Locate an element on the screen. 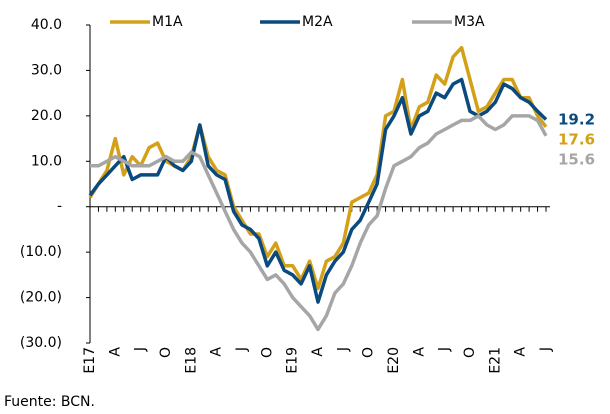 Image resolution: width=610 pixels, height=414 pixels. x-tick-label: E18 is located at coordinates (191, 360).